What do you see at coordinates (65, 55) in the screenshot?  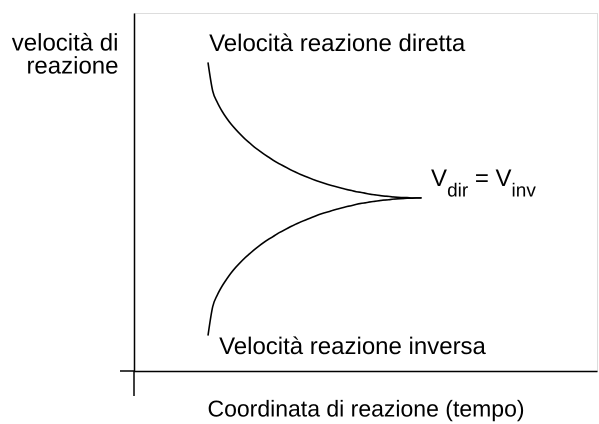 I see `y-axis-title: velocità di reazione` at bounding box center [65, 55].